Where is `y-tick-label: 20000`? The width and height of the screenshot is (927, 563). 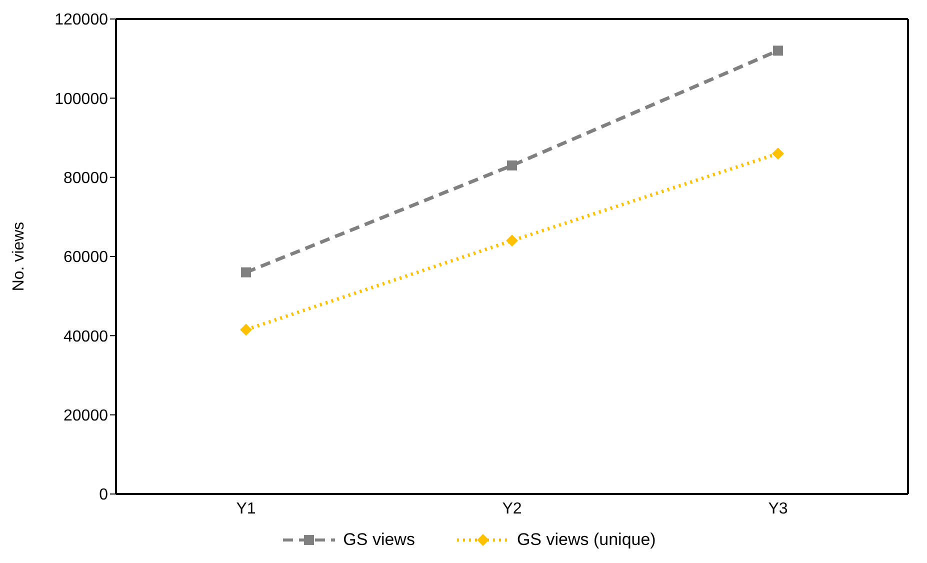 y-tick-label: 20000 is located at coordinates (86, 416).